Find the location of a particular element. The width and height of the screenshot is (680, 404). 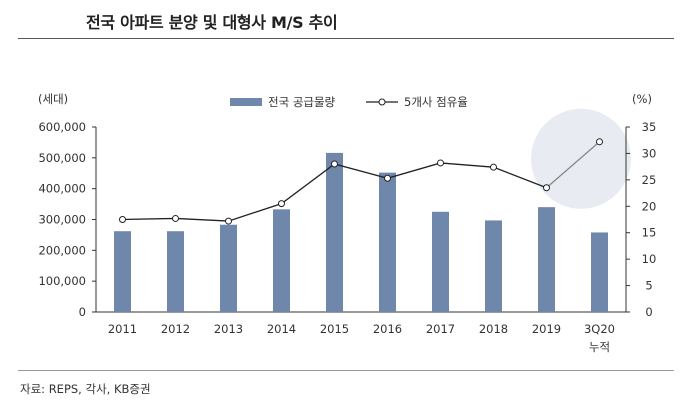

right-tick-label: 15 is located at coordinates (649, 233).